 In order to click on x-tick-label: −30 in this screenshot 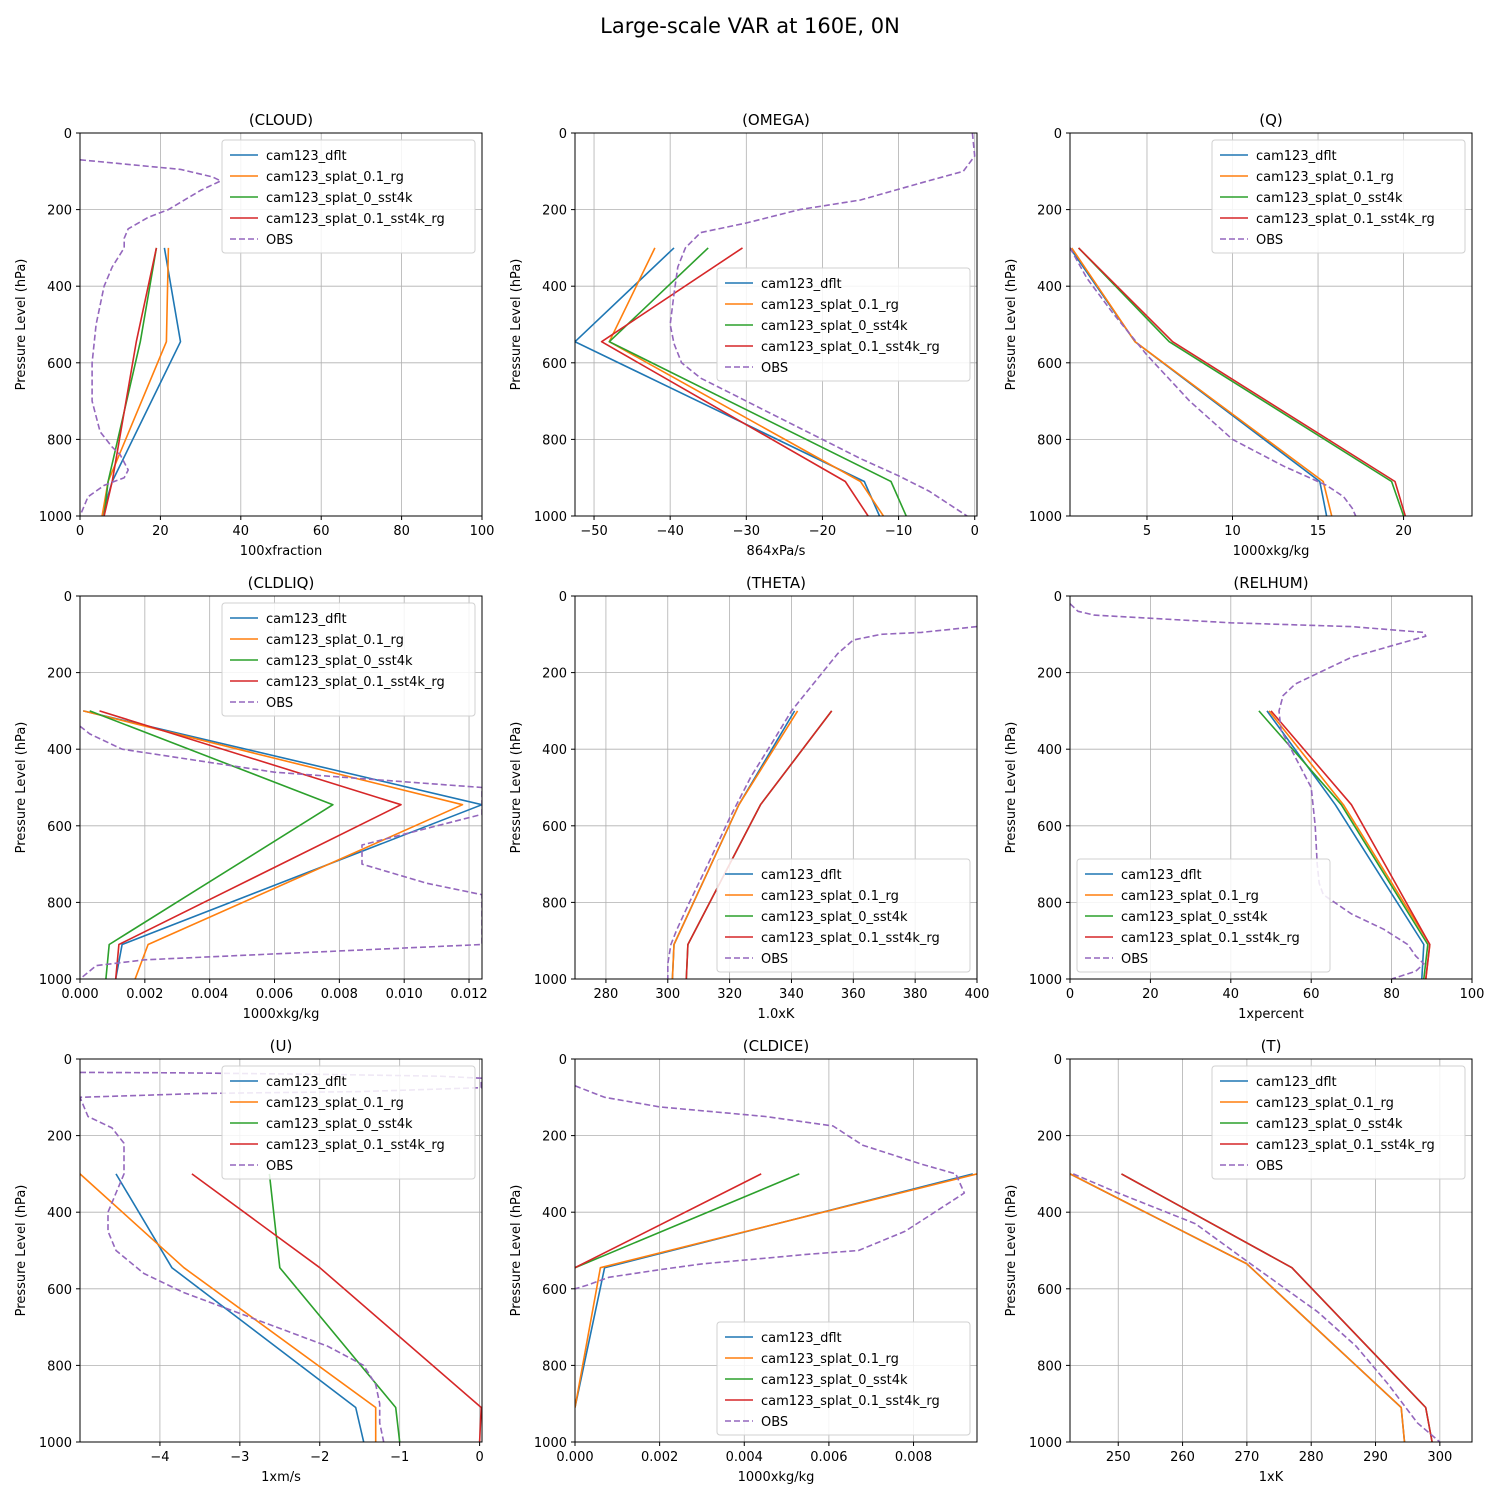, I will do `click(746, 531)`.